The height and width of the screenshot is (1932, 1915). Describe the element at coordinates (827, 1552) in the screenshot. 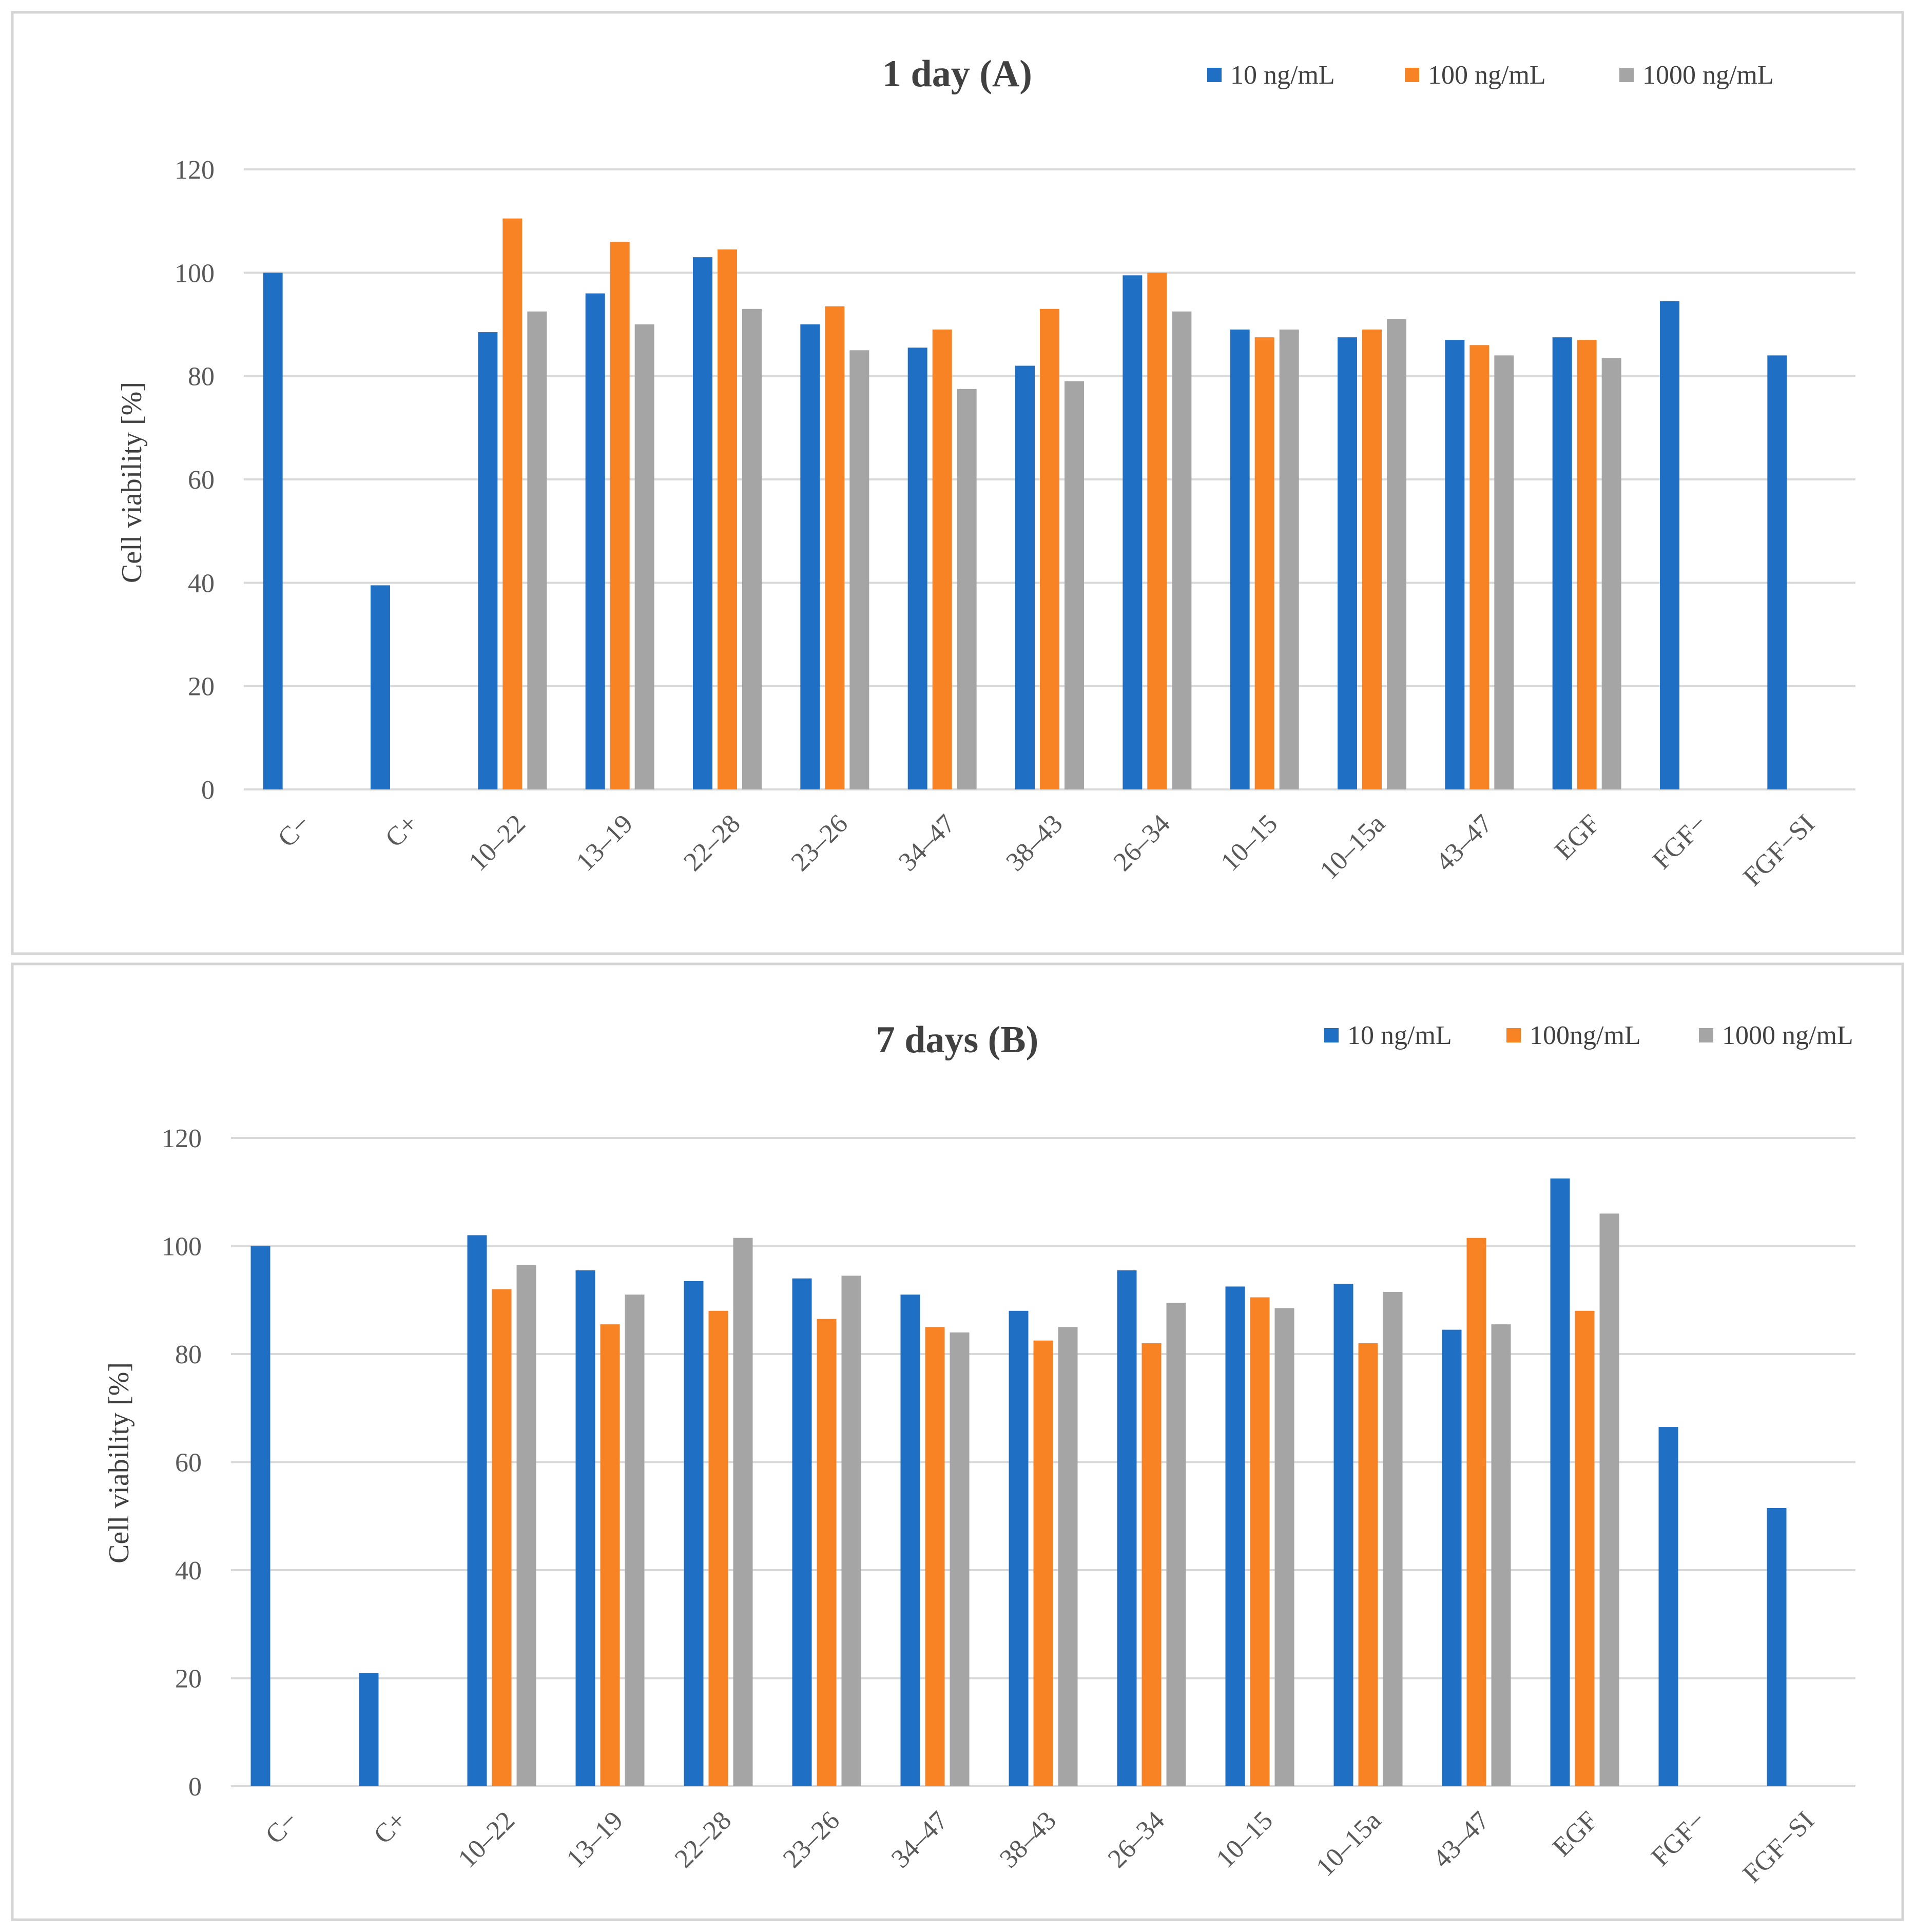

I see `bar-23-26-100ng-ml` at that location.